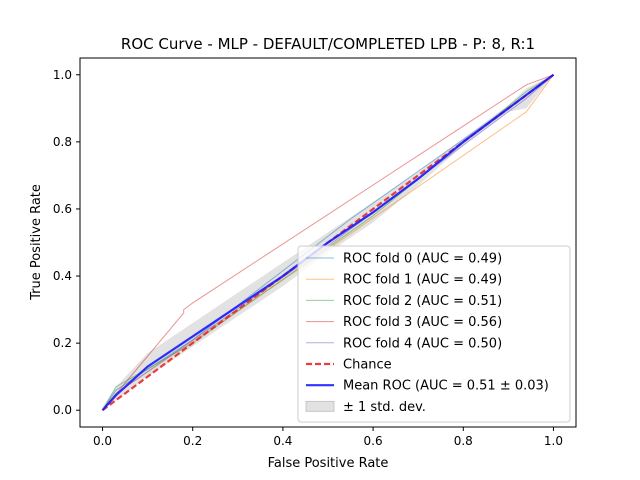 The image size is (640, 480). I want to click on y-tick-label: 0.4, so click(62, 276).